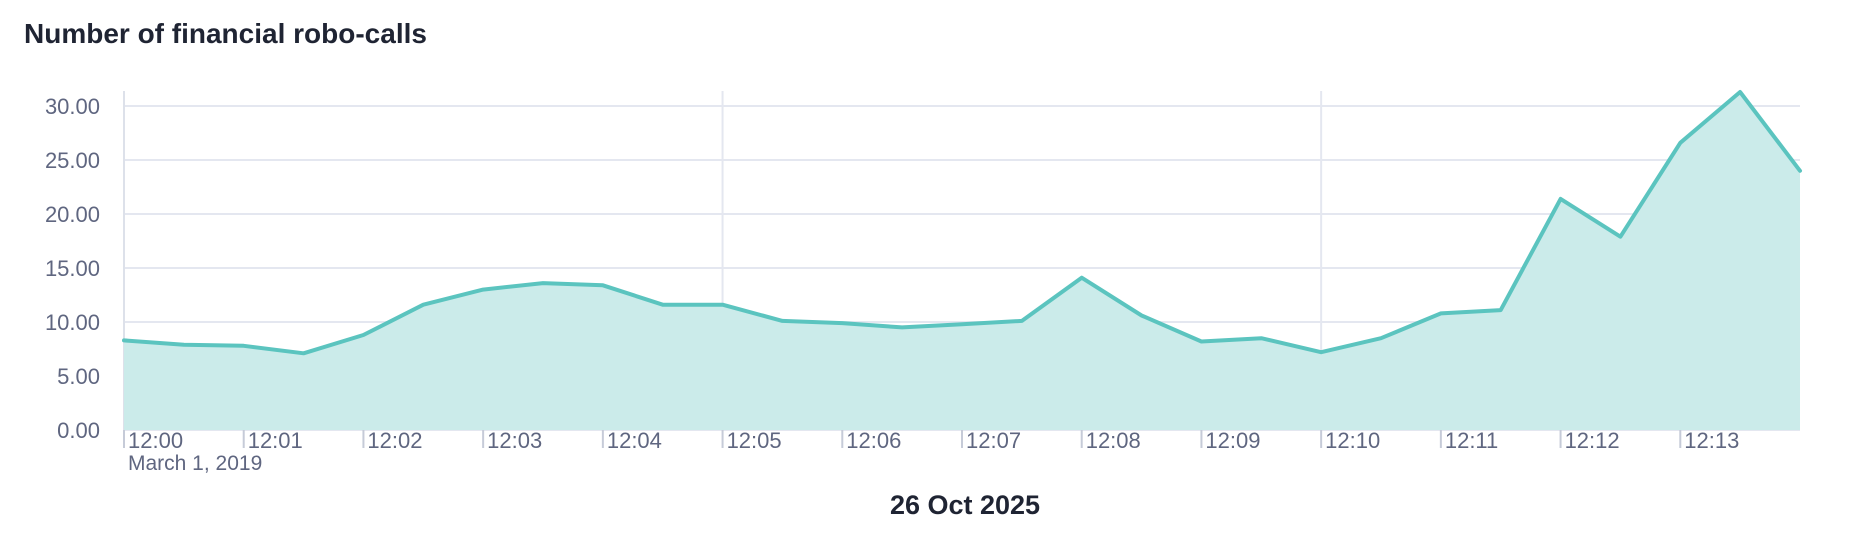 This screenshot has height=536, width=1860. I want to click on x-tick-label: 12:12, so click(1592, 440).